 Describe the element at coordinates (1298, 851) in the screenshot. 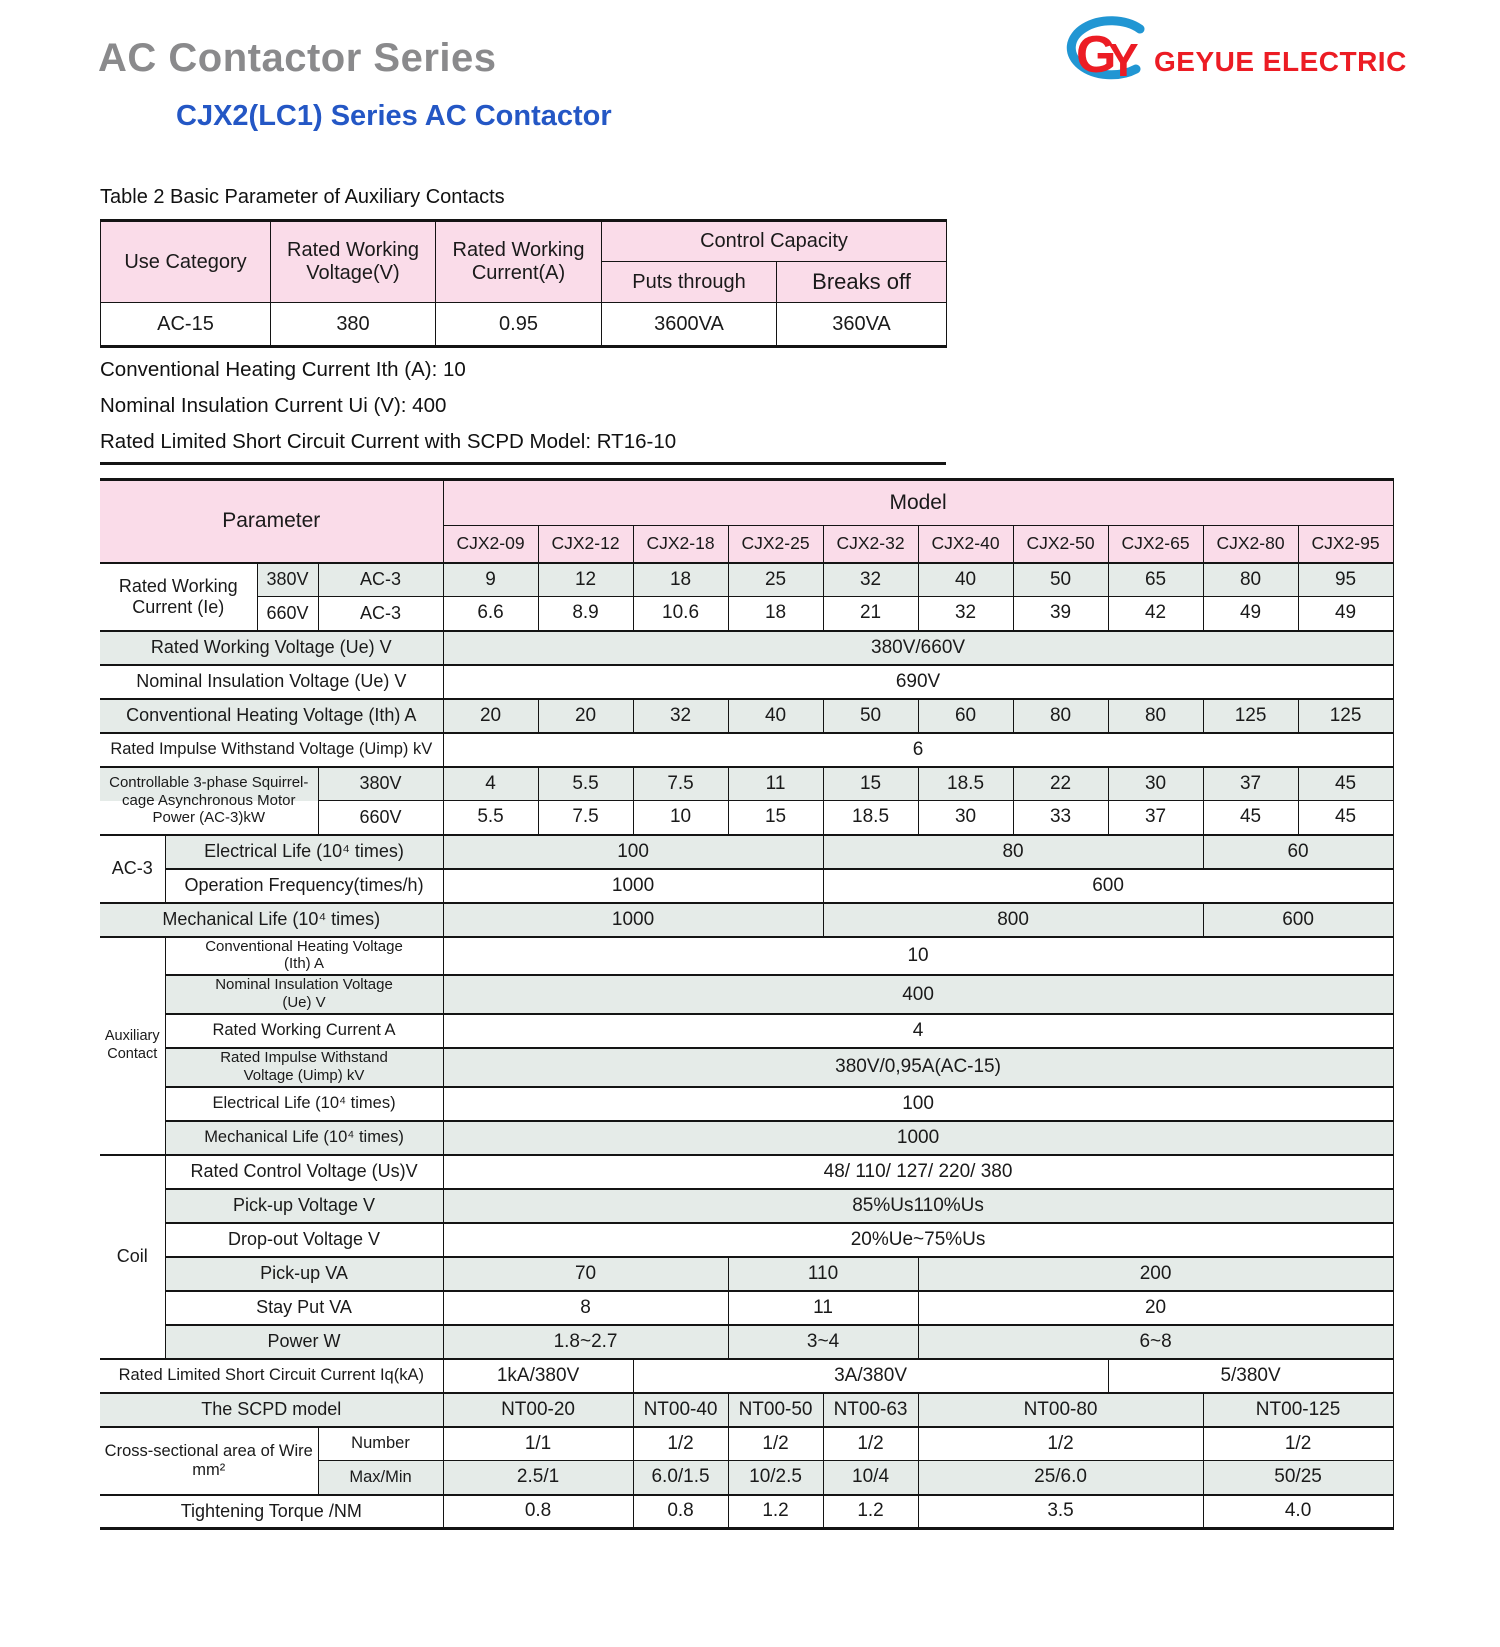

I see `value-cell: 60` at that location.